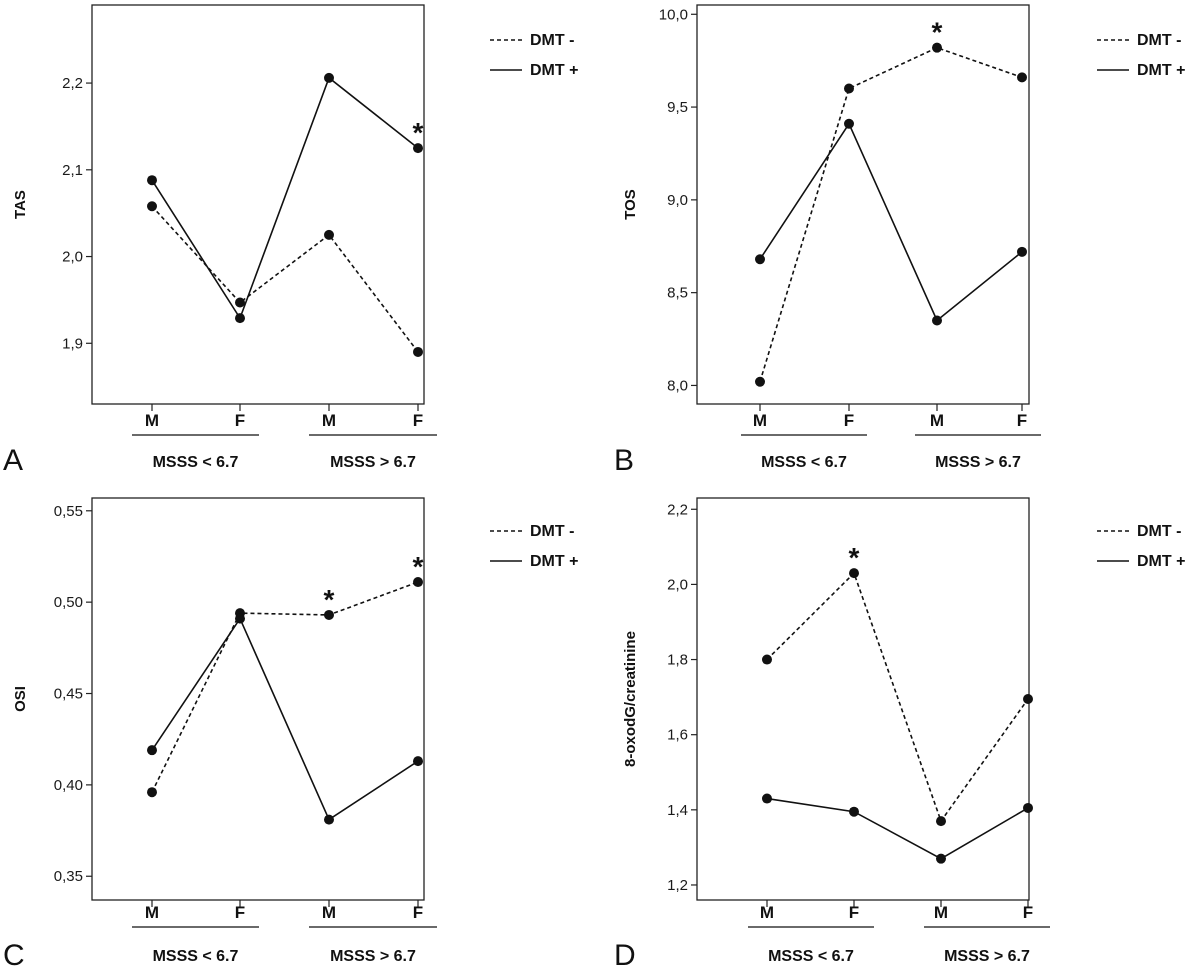  What do you see at coordinates (68, 694) in the screenshot?
I see `y-tick-label: 0,45` at bounding box center [68, 694].